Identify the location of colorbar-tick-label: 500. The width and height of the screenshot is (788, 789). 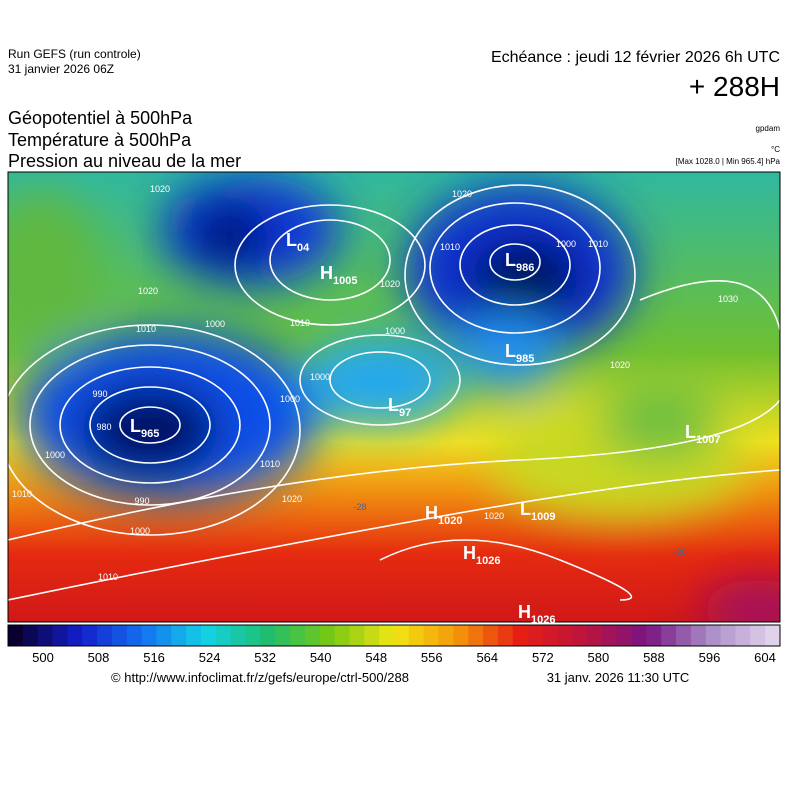
(43, 657).